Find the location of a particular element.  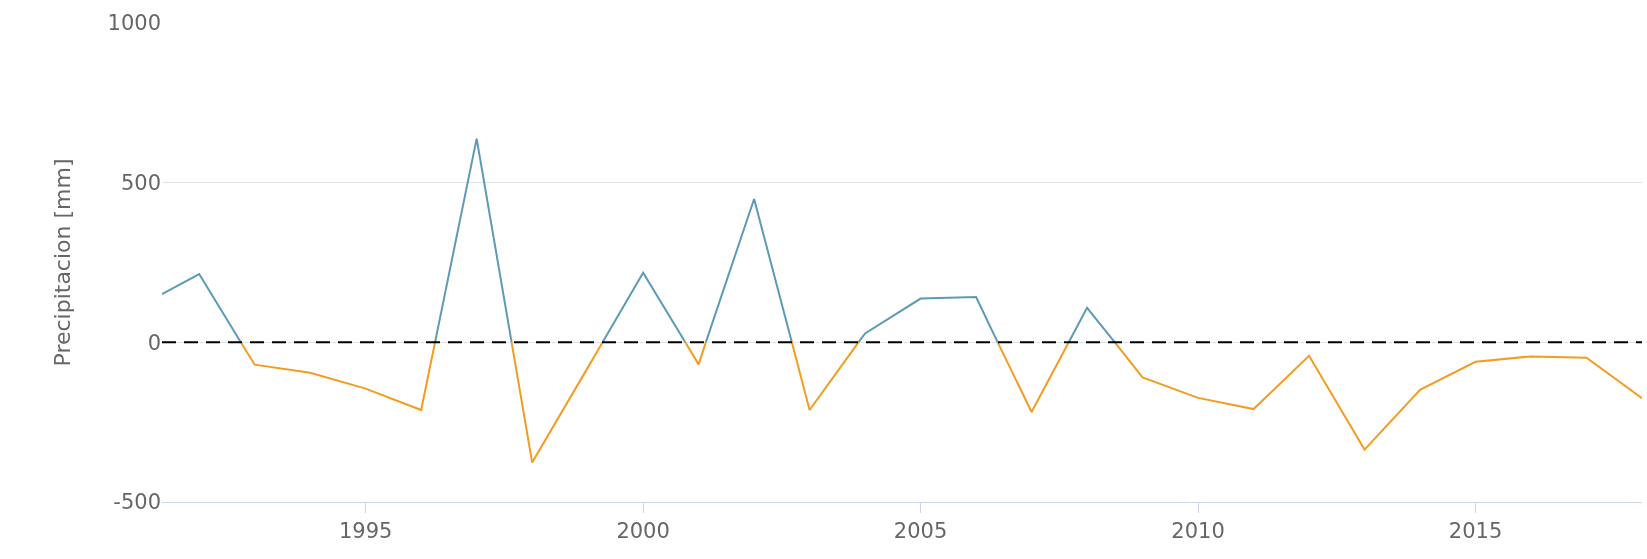

x-tick-label: 2010 is located at coordinates (1198, 531).